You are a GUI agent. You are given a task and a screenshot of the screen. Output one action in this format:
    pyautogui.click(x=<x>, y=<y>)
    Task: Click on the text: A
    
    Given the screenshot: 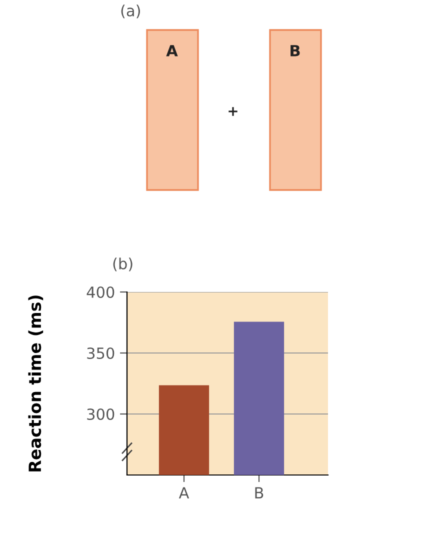 What is the action you would take?
    pyautogui.click(x=172, y=50)
    